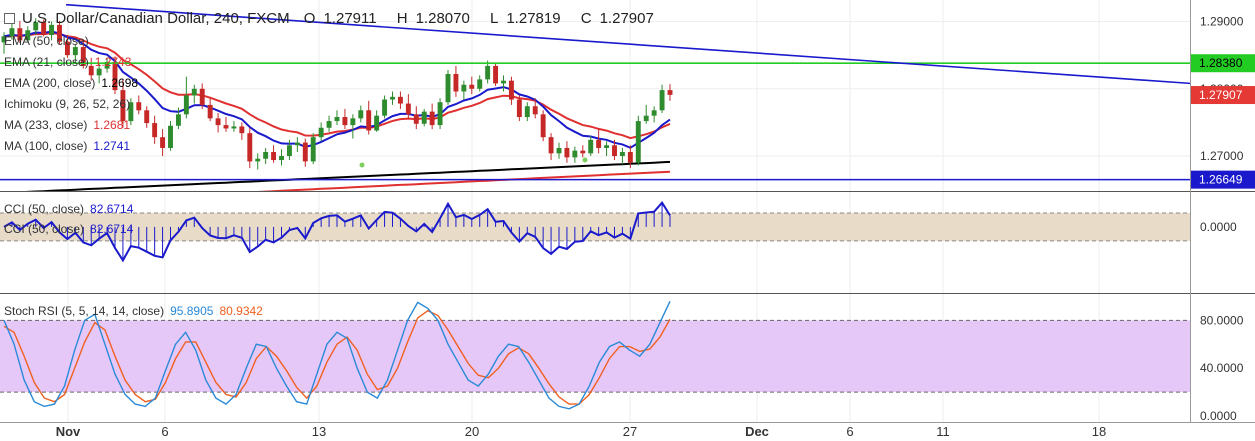  Describe the element at coordinates (626, 18) in the screenshot. I see `close-value: 1.27907` at that location.